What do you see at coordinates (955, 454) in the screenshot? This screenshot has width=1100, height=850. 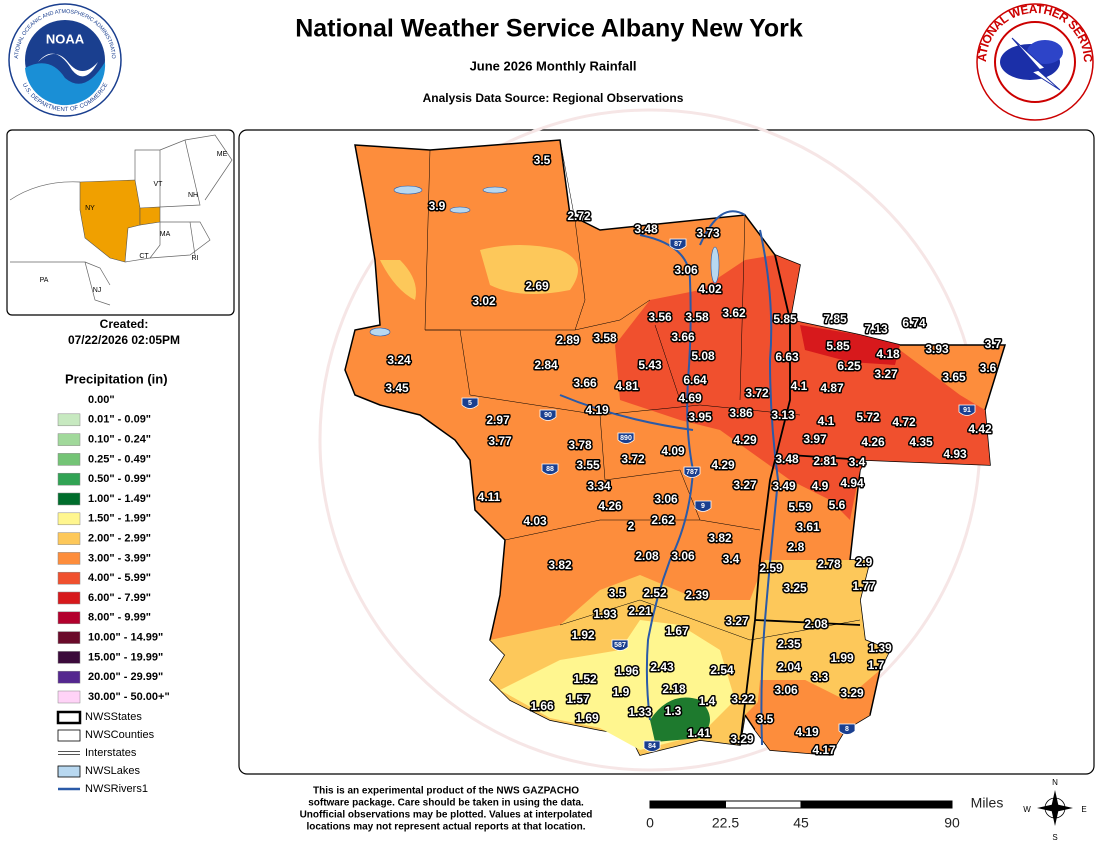 I see `observation: 4.93` at bounding box center [955, 454].